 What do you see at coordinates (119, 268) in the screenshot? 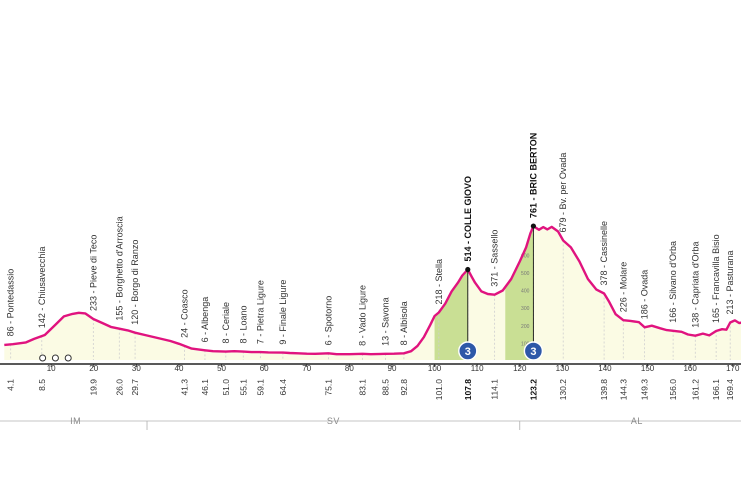
I see `location-label: 155 - Borghetto d'Arroscia` at bounding box center [119, 268].